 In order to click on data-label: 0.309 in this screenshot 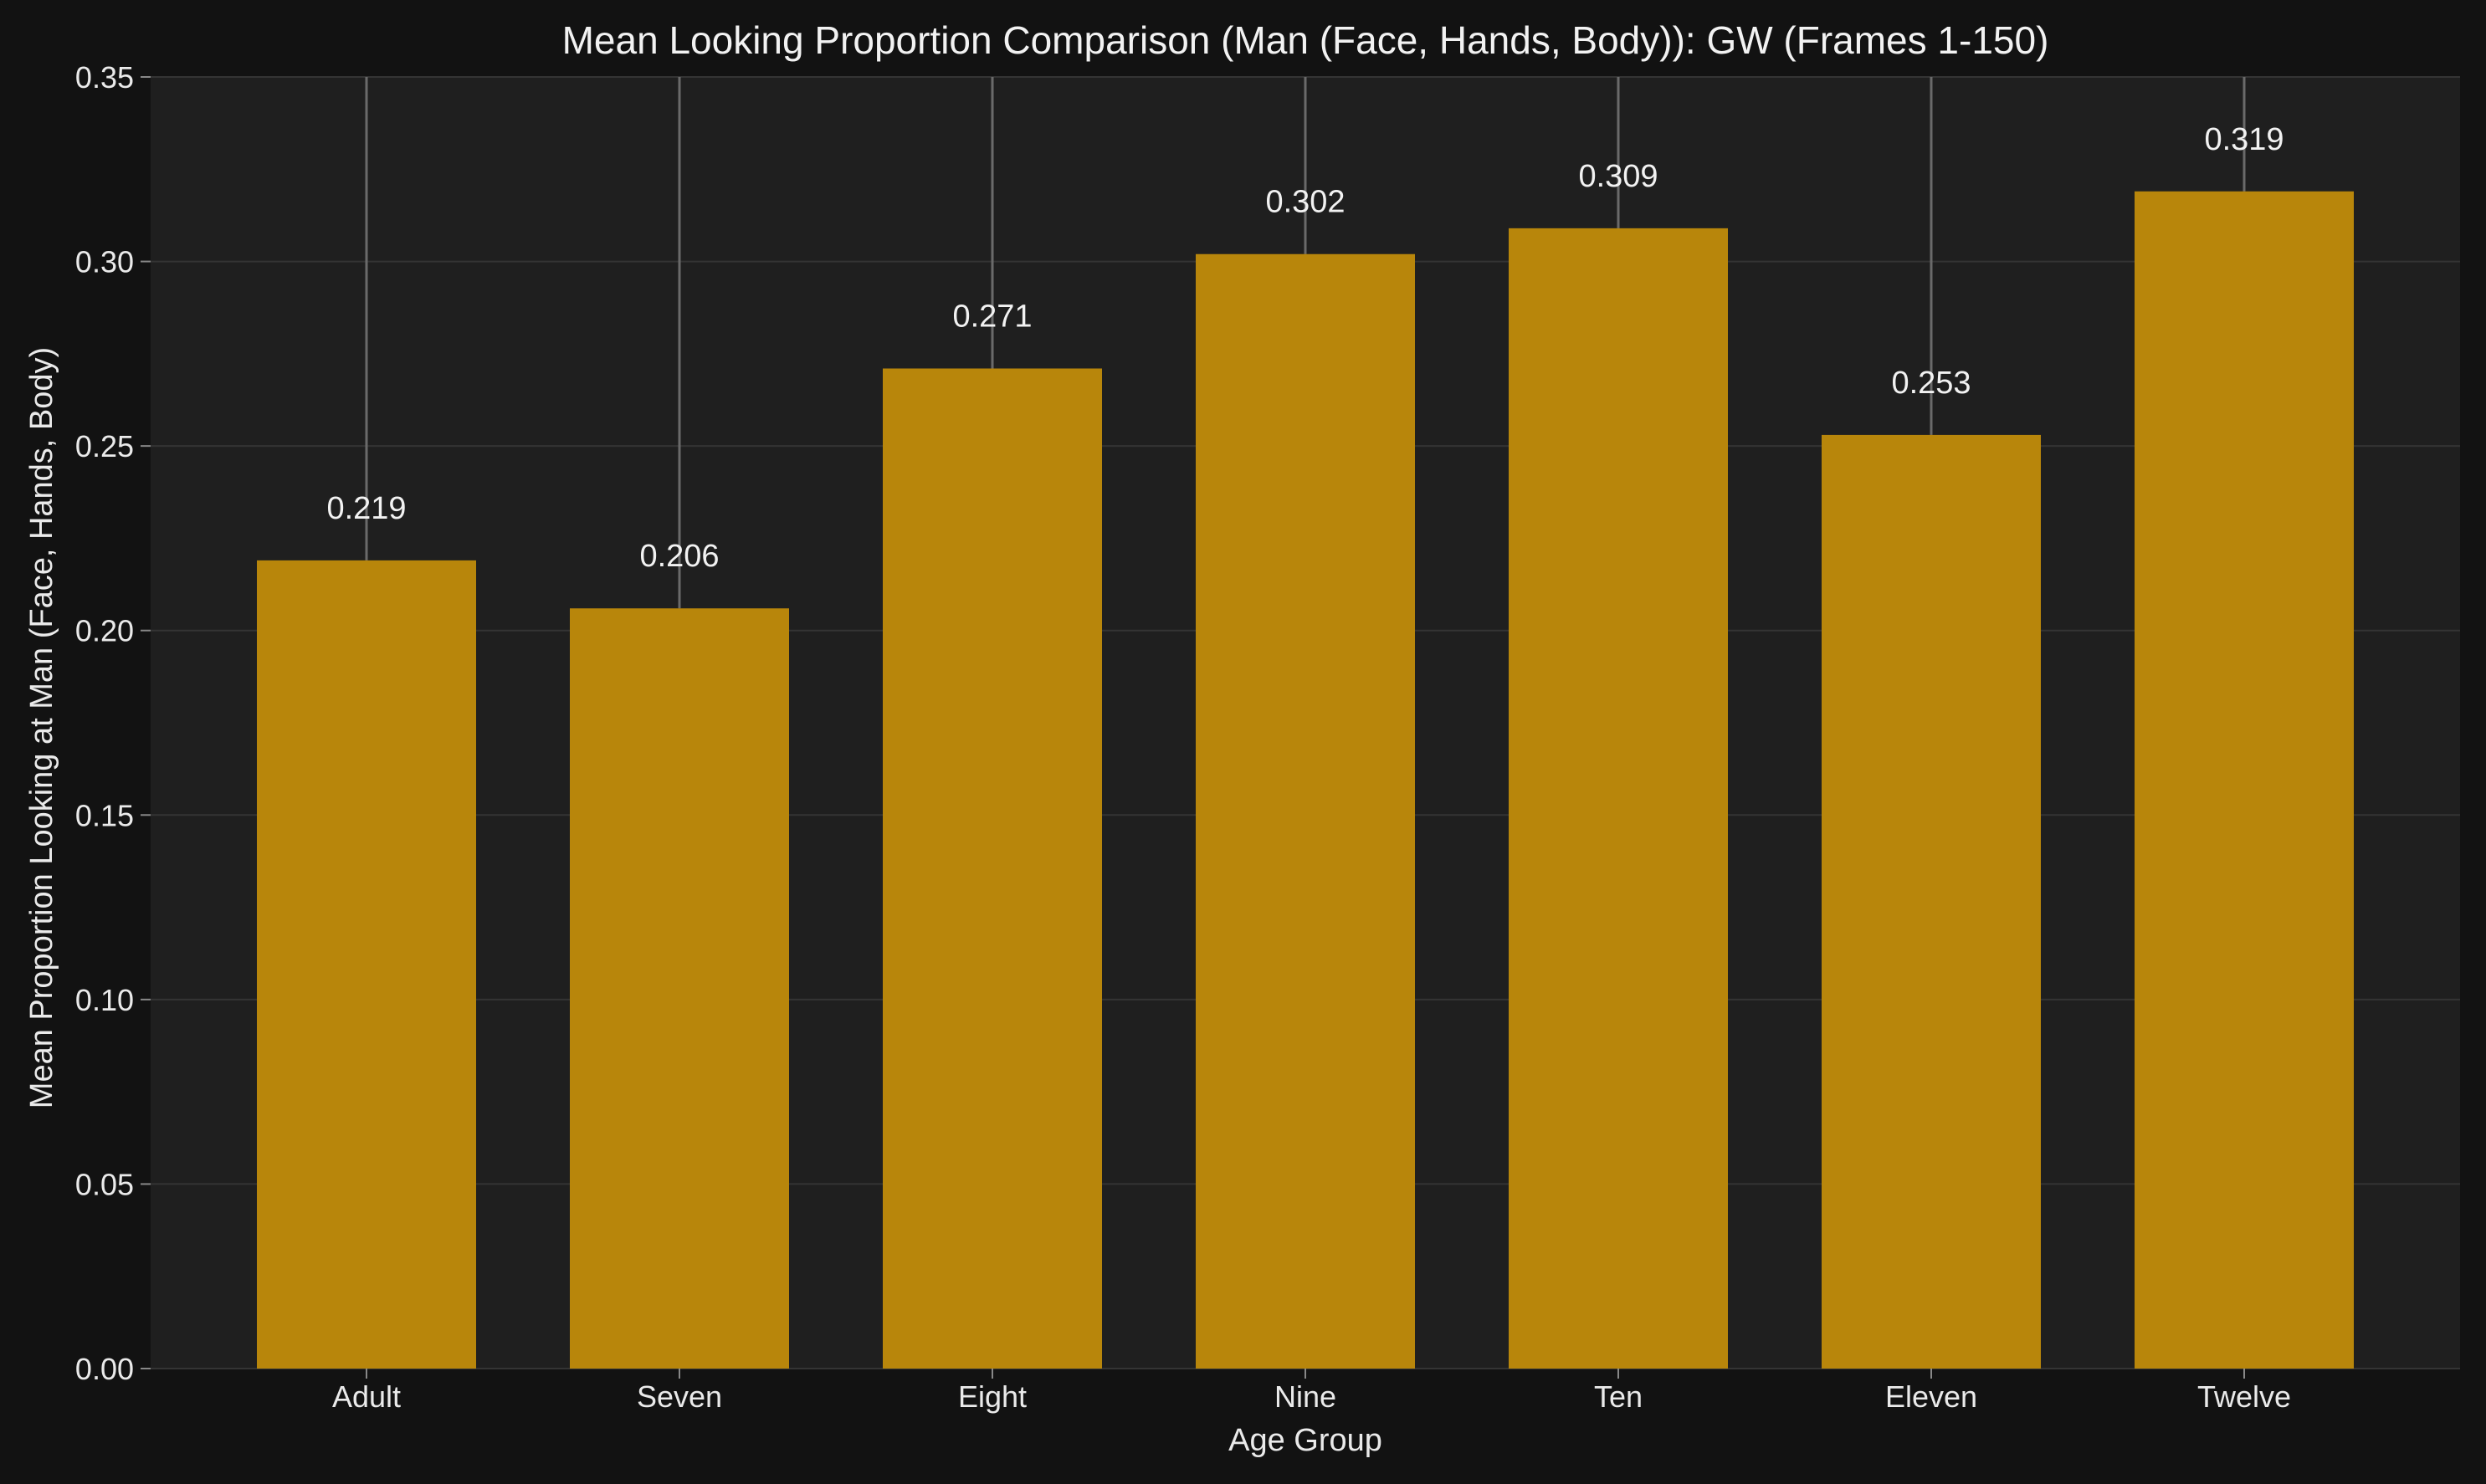, I will do `click(1618, 176)`.